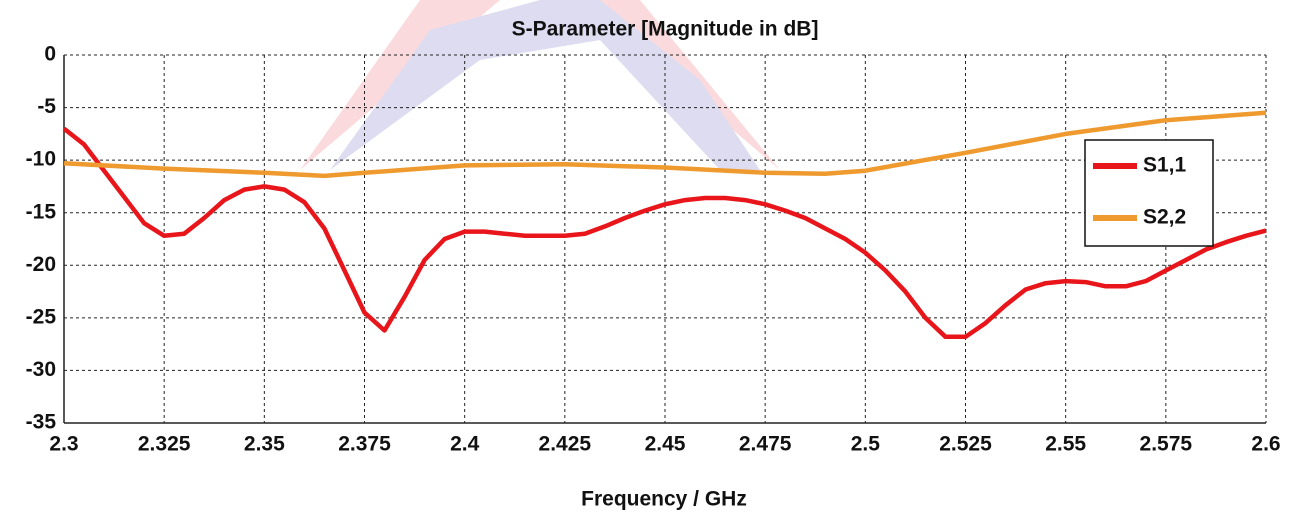 This screenshot has height=520, width=1299. Describe the element at coordinates (41, 159) in the screenshot. I see `y-tick-label: -10` at that location.